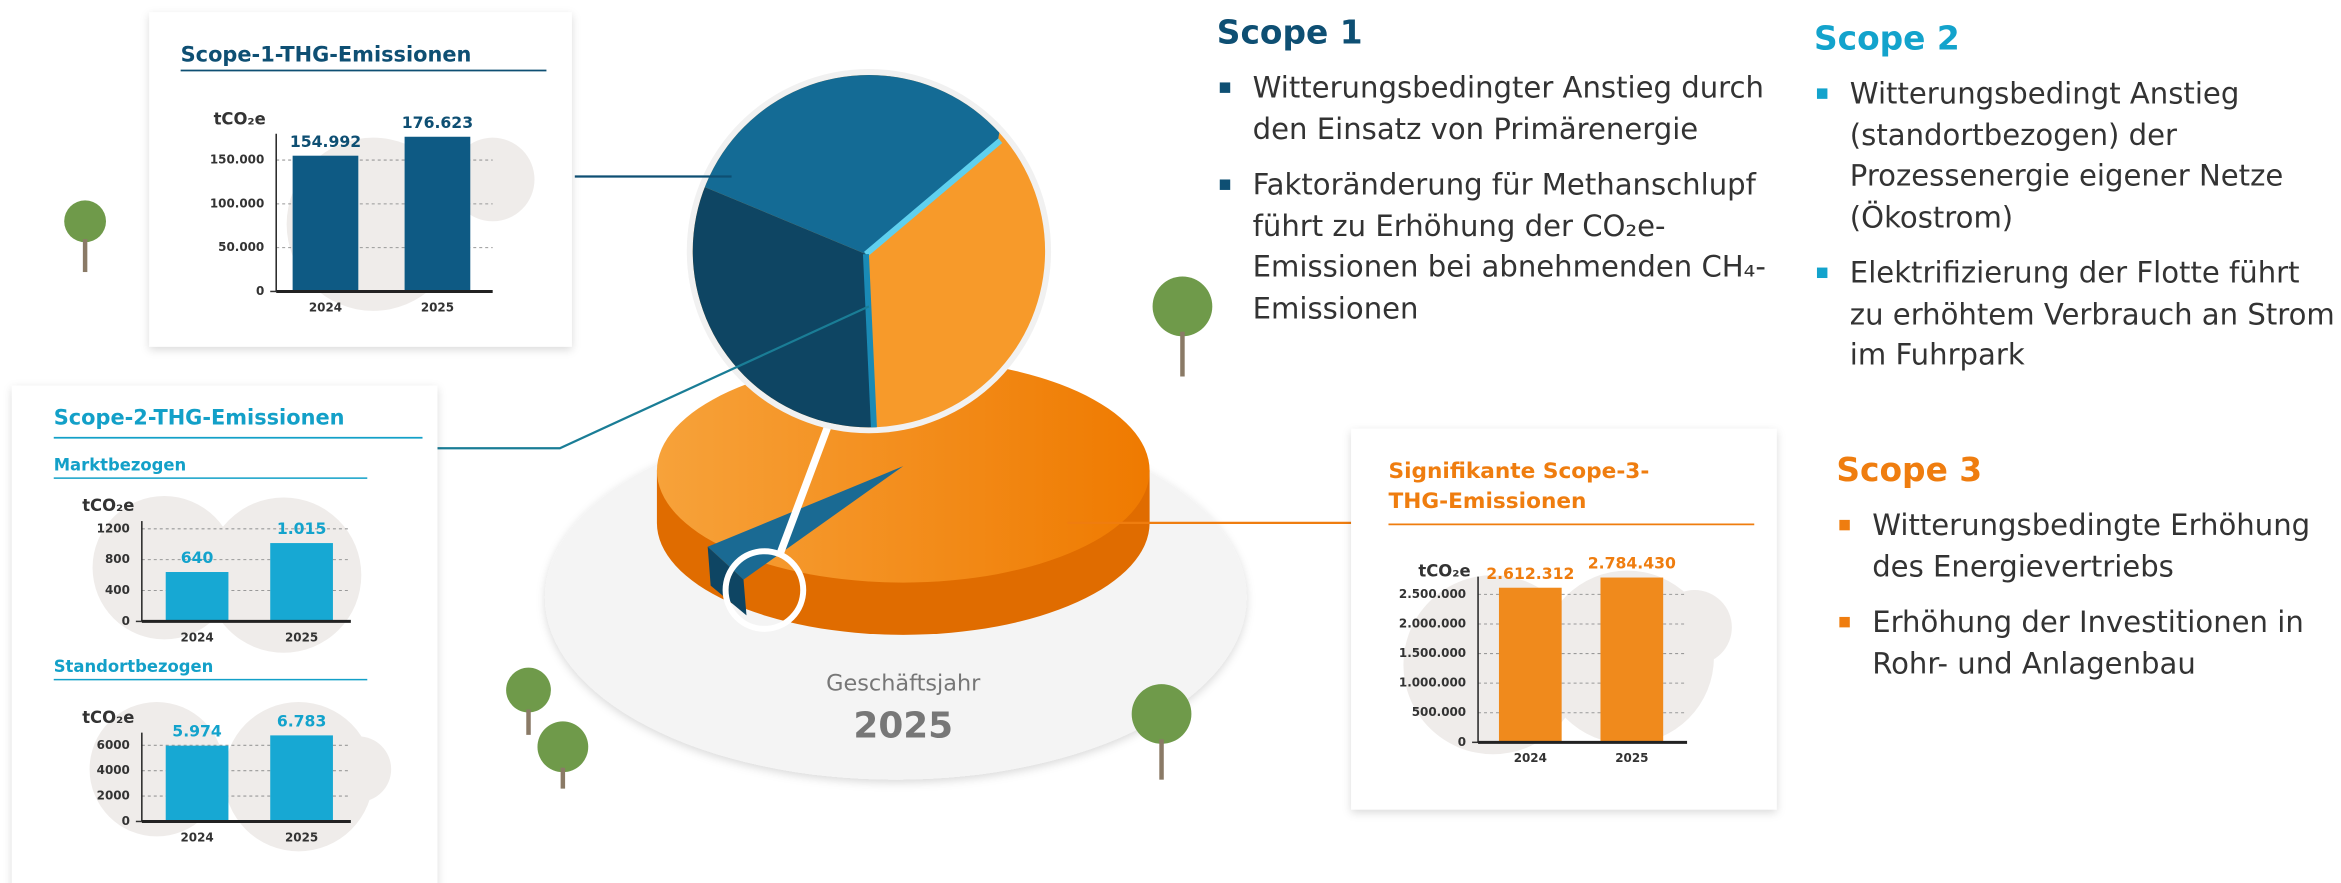  I want to click on value-label: 1.015, so click(302, 528).